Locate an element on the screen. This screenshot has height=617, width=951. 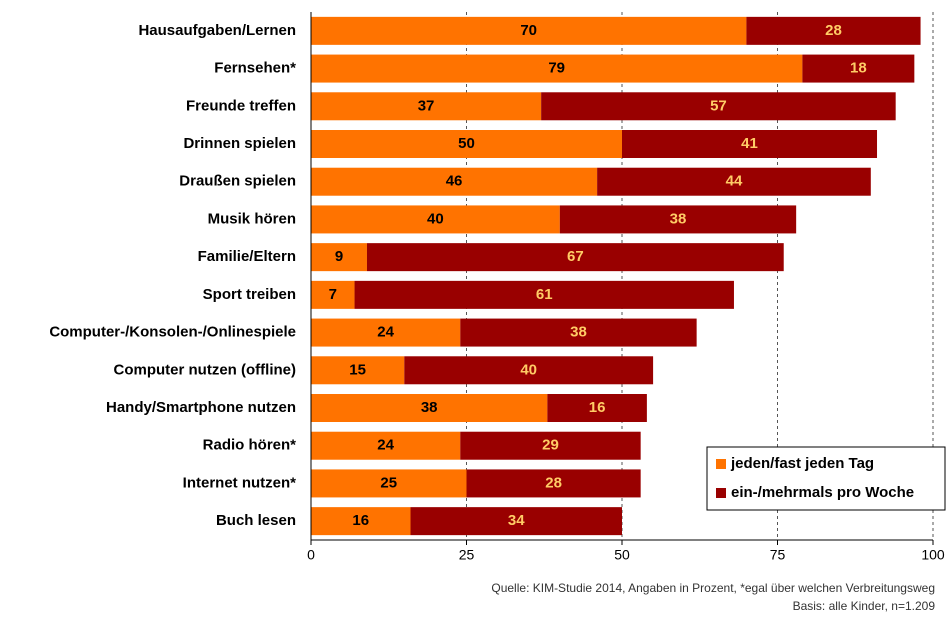
category-label: Buch lesen is located at coordinates (256, 520).